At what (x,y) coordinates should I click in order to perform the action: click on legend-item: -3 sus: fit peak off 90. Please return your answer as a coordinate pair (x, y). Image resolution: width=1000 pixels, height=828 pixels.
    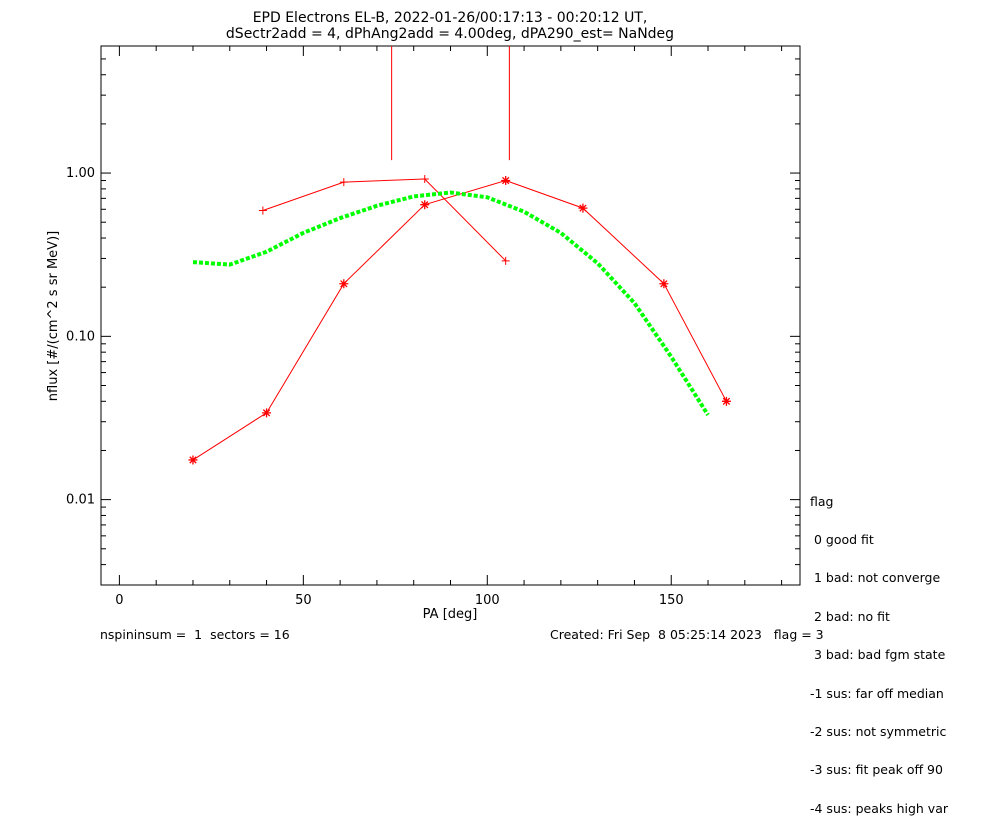
    Looking at the image, I should click on (876, 770).